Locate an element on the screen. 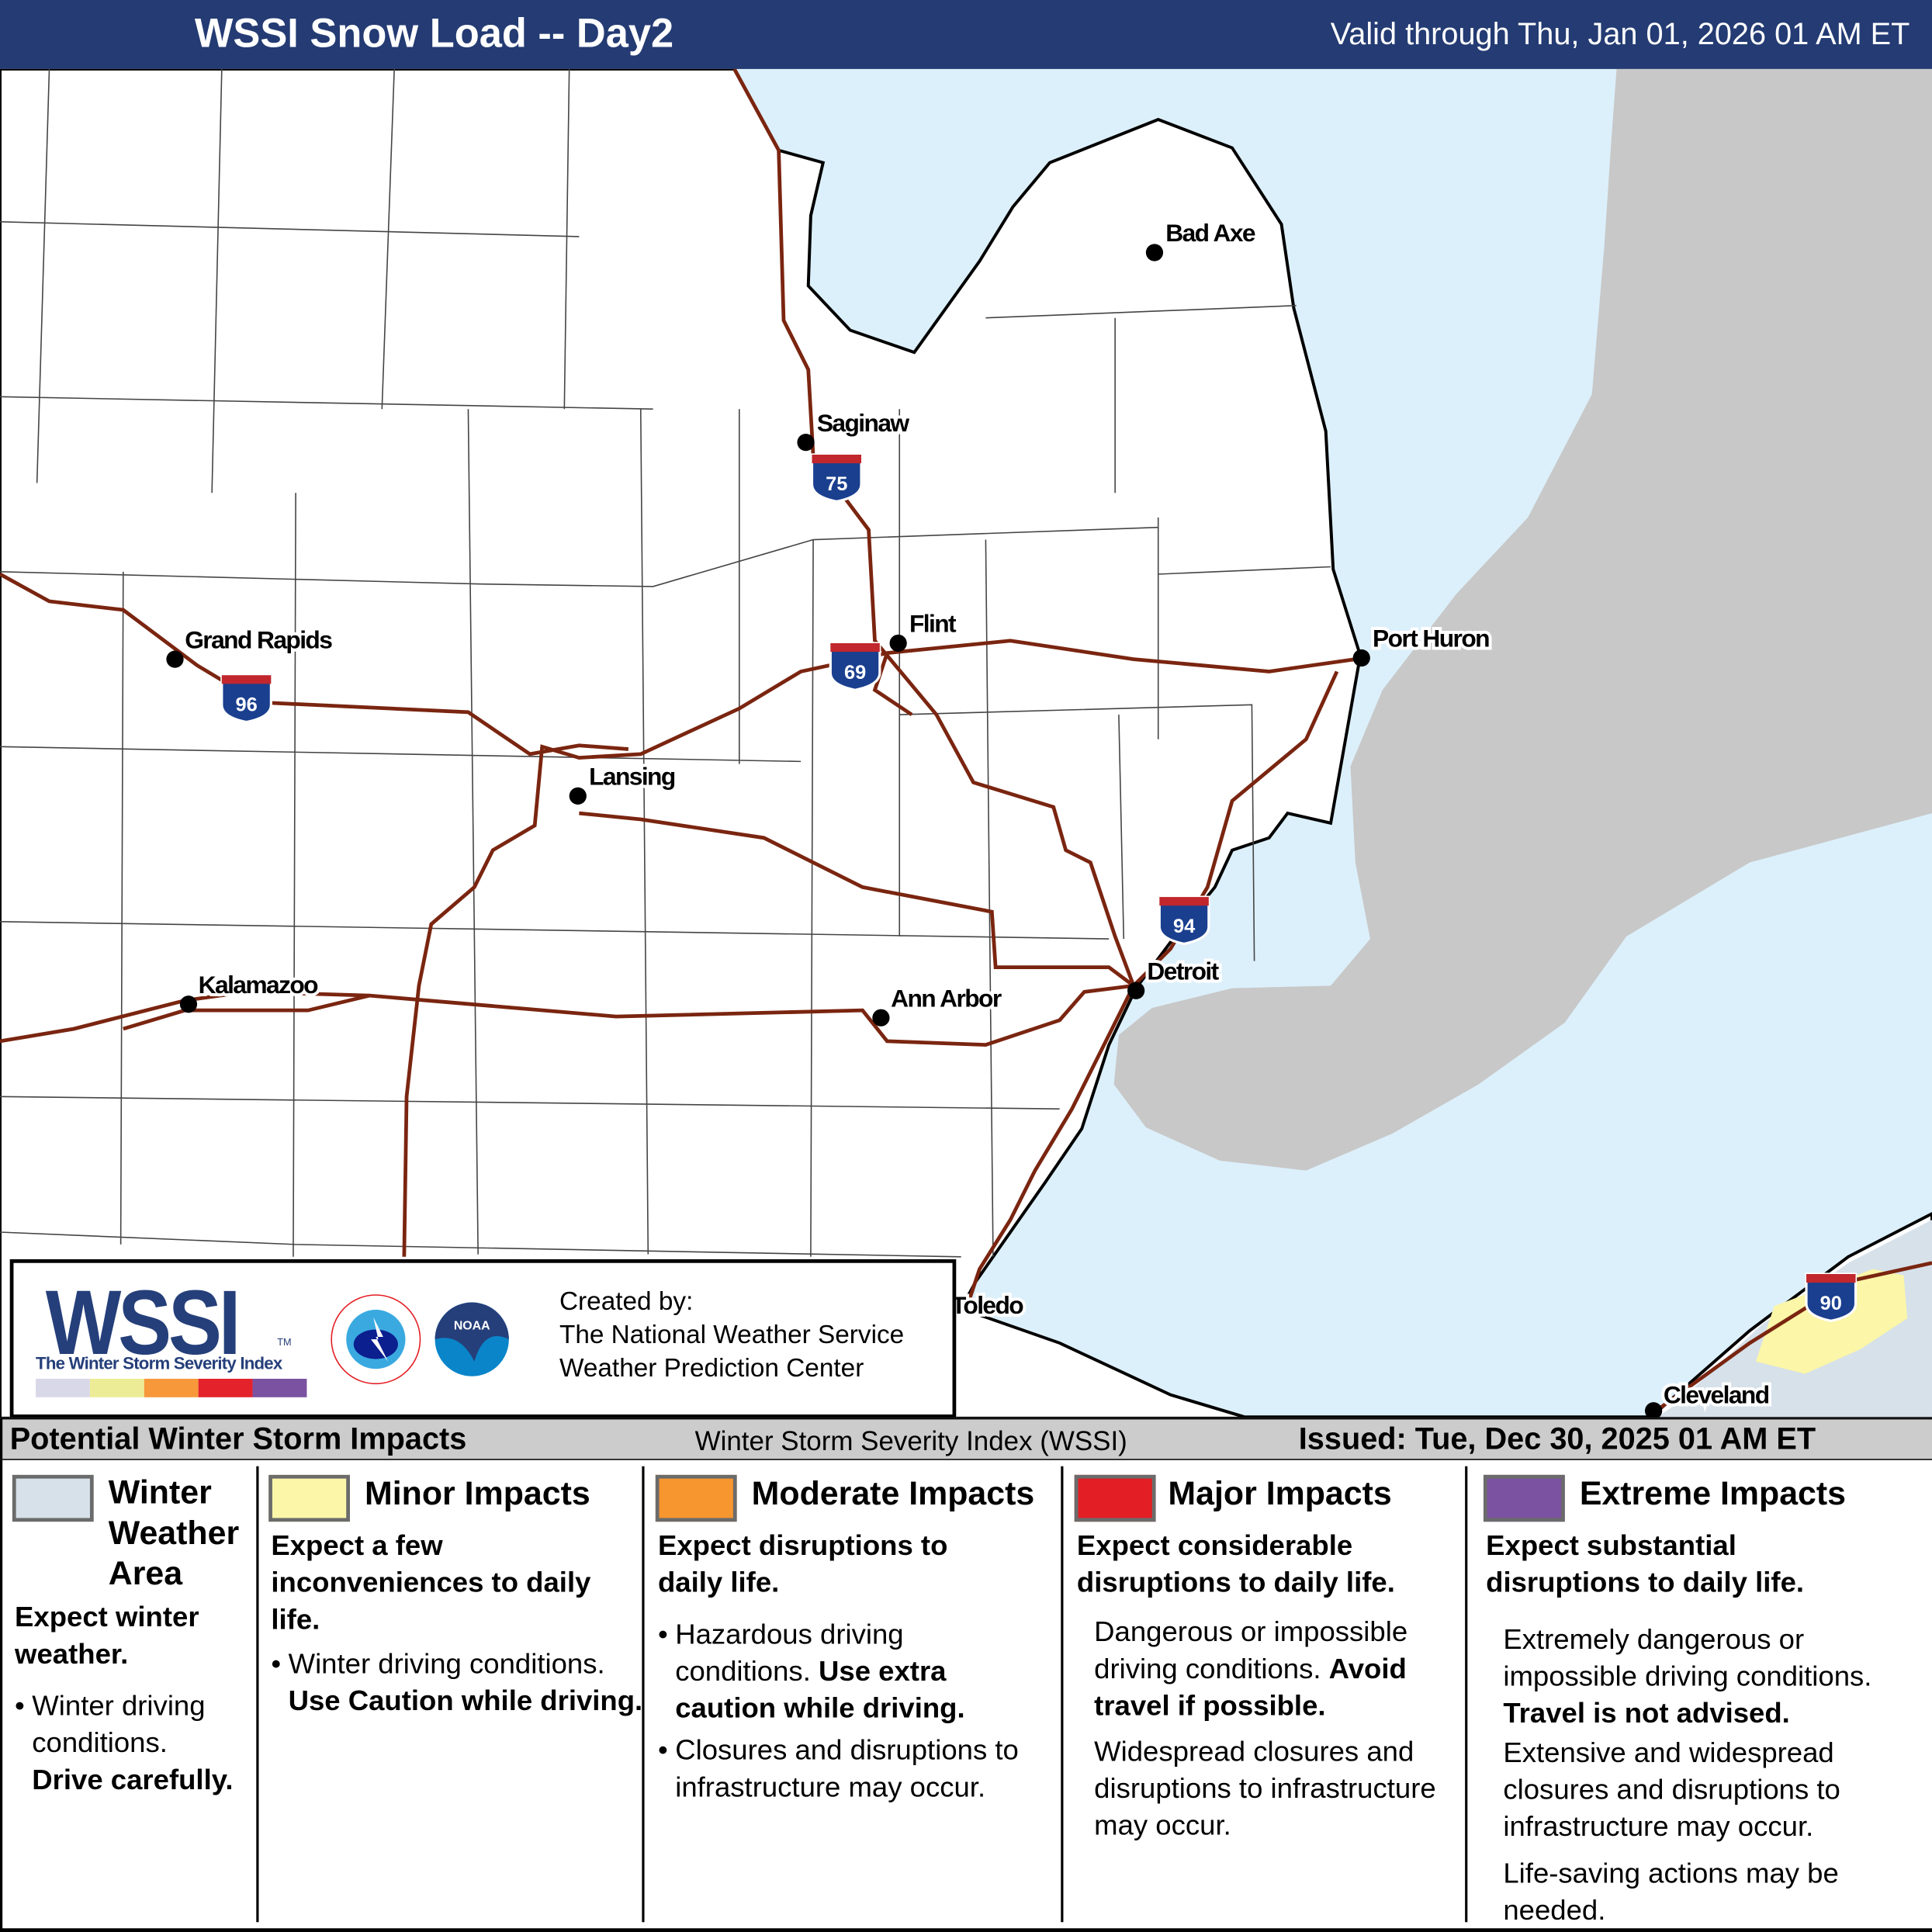  trademark: TM is located at coordinates (284, 1342).